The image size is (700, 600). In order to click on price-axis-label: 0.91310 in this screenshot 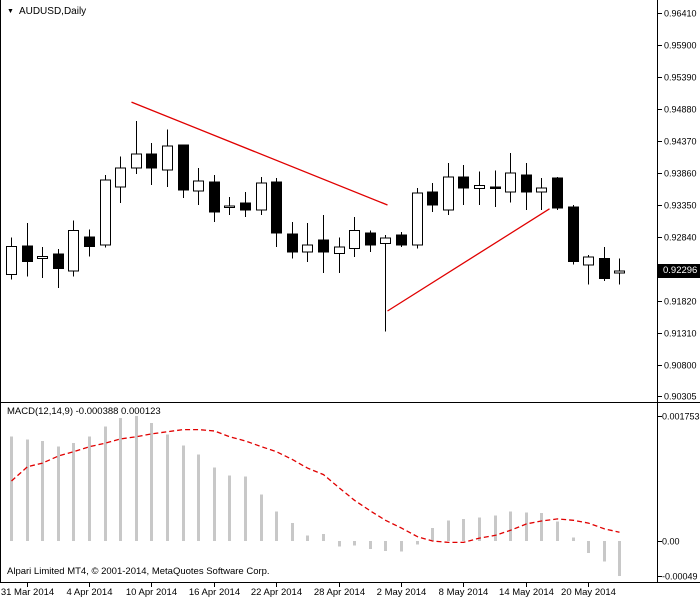, I will do `click(680, 333)`.